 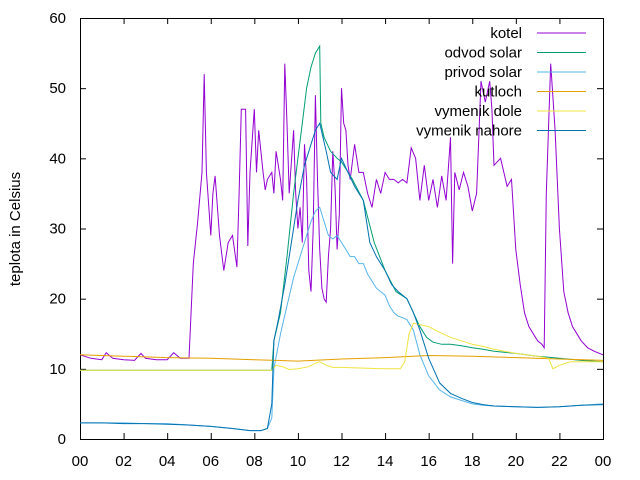 What do you see at coordinates (472, 461) in the screenshot?
I see `x-tick-label: 18` at bounding box center [472, 461].